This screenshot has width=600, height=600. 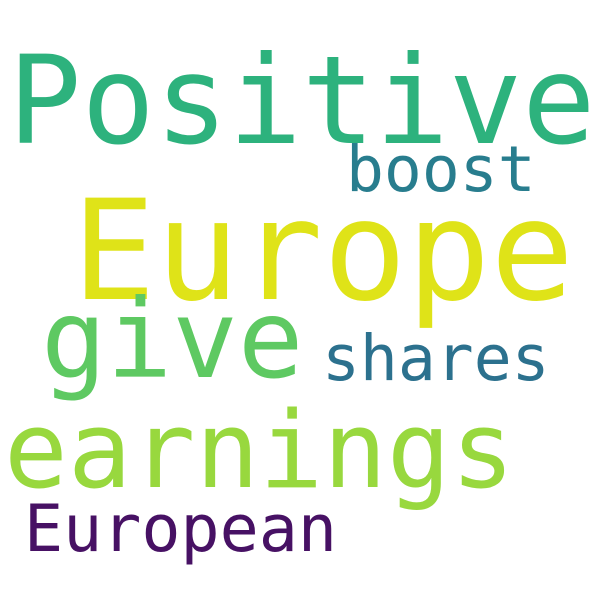 What do you see at coordinates (441, 169) in the screenshot?
I see `word-boost: boost` at bounding box center [441, 169].